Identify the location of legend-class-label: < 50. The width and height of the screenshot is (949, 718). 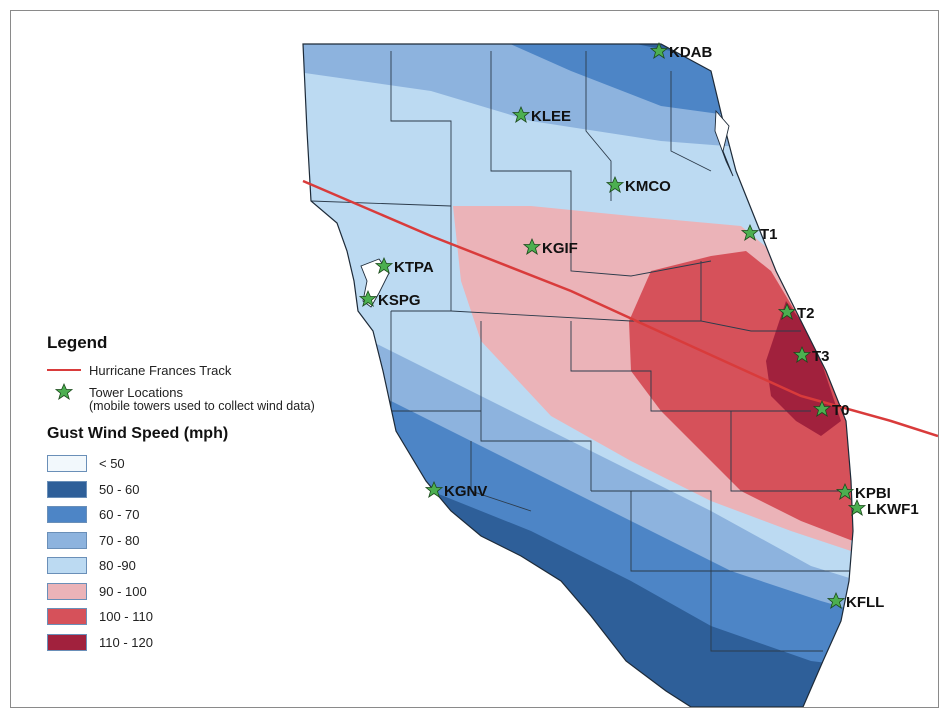
(112, 464).